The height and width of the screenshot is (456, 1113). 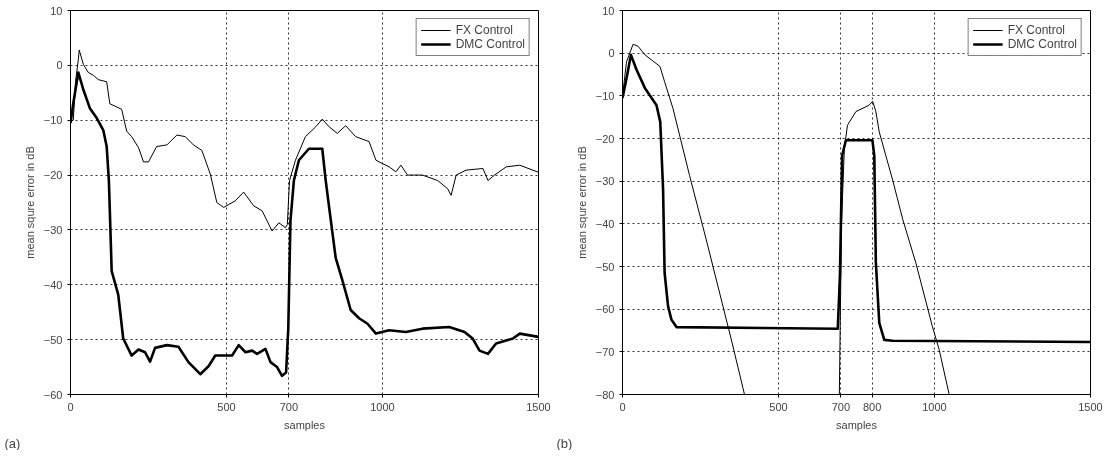 I want to click on x-tick-label: 800, so click(x=872, y=406).